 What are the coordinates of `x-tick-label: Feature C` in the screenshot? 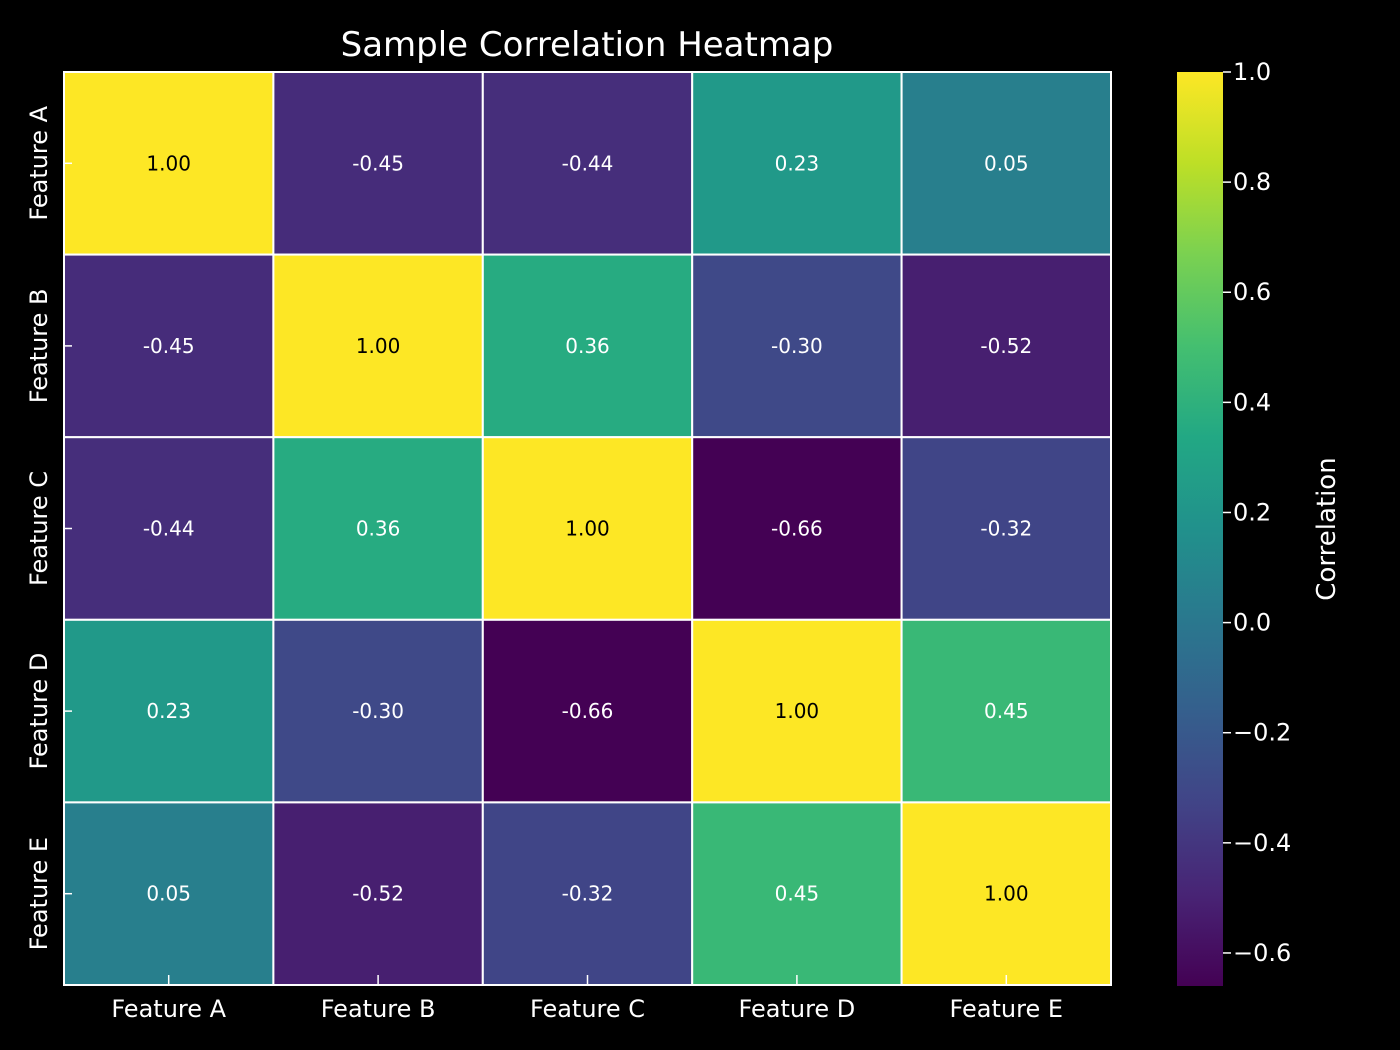 It's located at (587, 1009).